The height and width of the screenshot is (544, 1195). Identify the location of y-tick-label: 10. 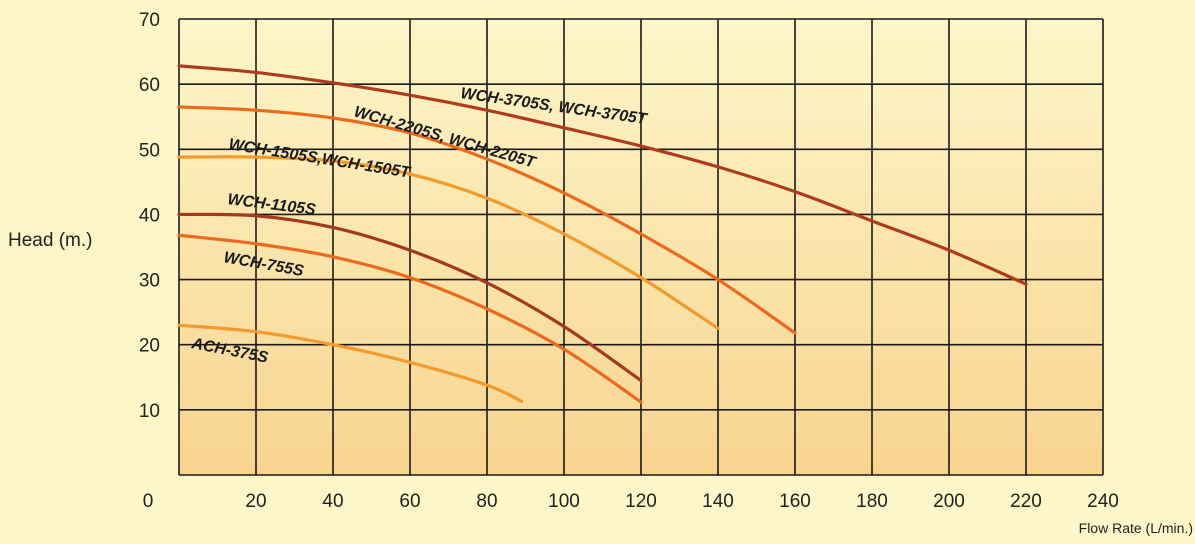
(149, 411).